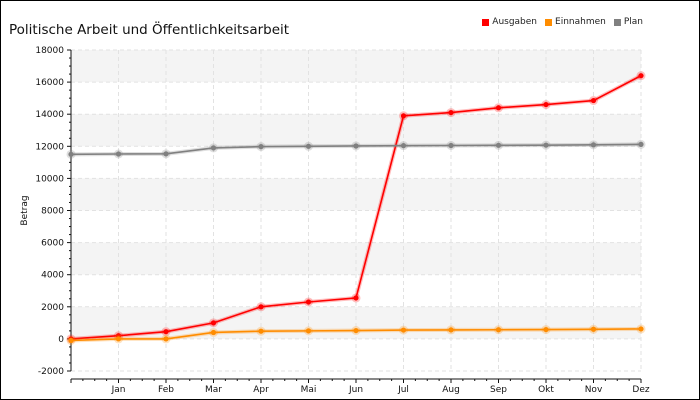 This screenshot has width=700, height=400. Describe the element at coordinates (49, 115) in the screenshot. I see `y-tick-label: 14000` at that location.